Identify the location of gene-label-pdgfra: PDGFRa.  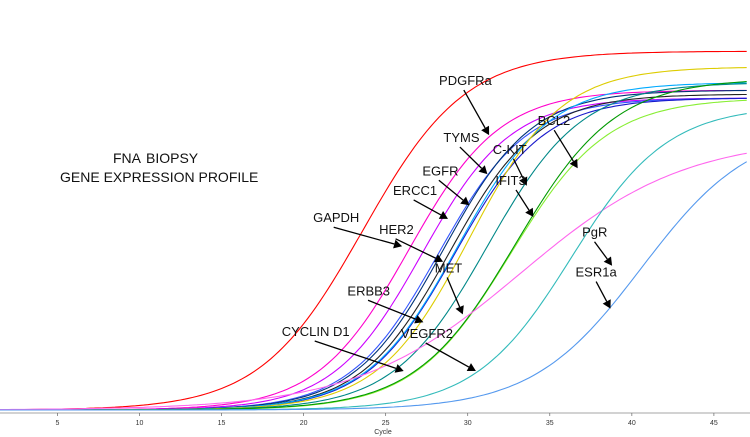
(466, 80).